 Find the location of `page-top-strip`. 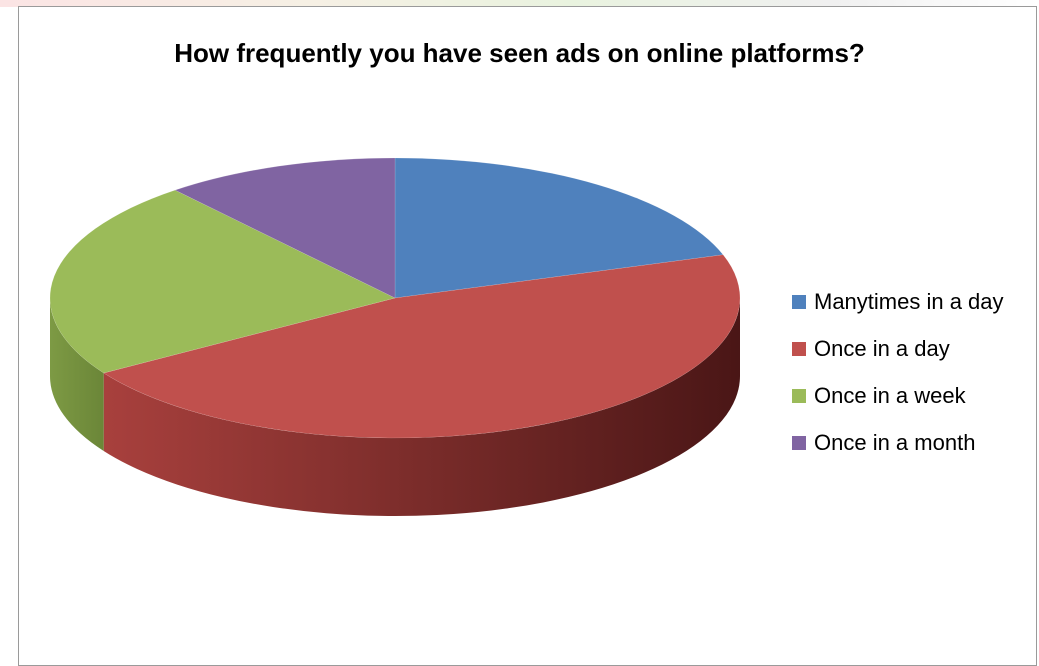

page-top-strip is located at coordinates (519, 3).